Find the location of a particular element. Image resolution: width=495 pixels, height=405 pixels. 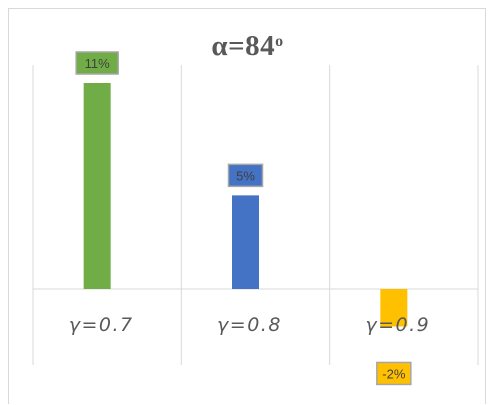

x-tick-label: γ=0.9 is located at coordinates (397, 325).